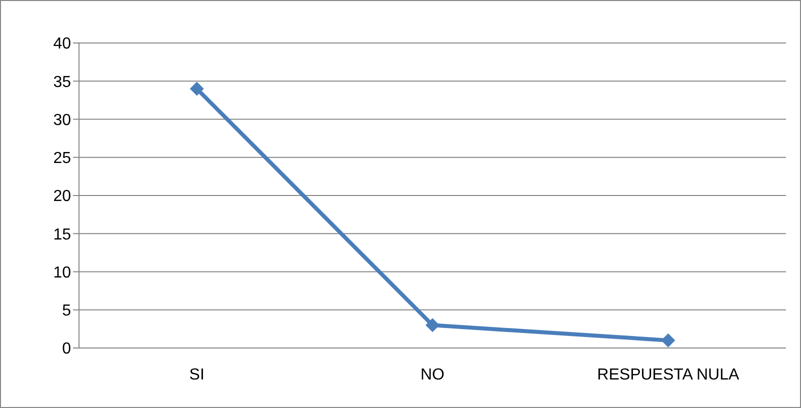 This screenshot has height=408, width=801. Describe the element at coordinates (62, 44) in the screenshot. I see `y-tick-label: 40` at that location.